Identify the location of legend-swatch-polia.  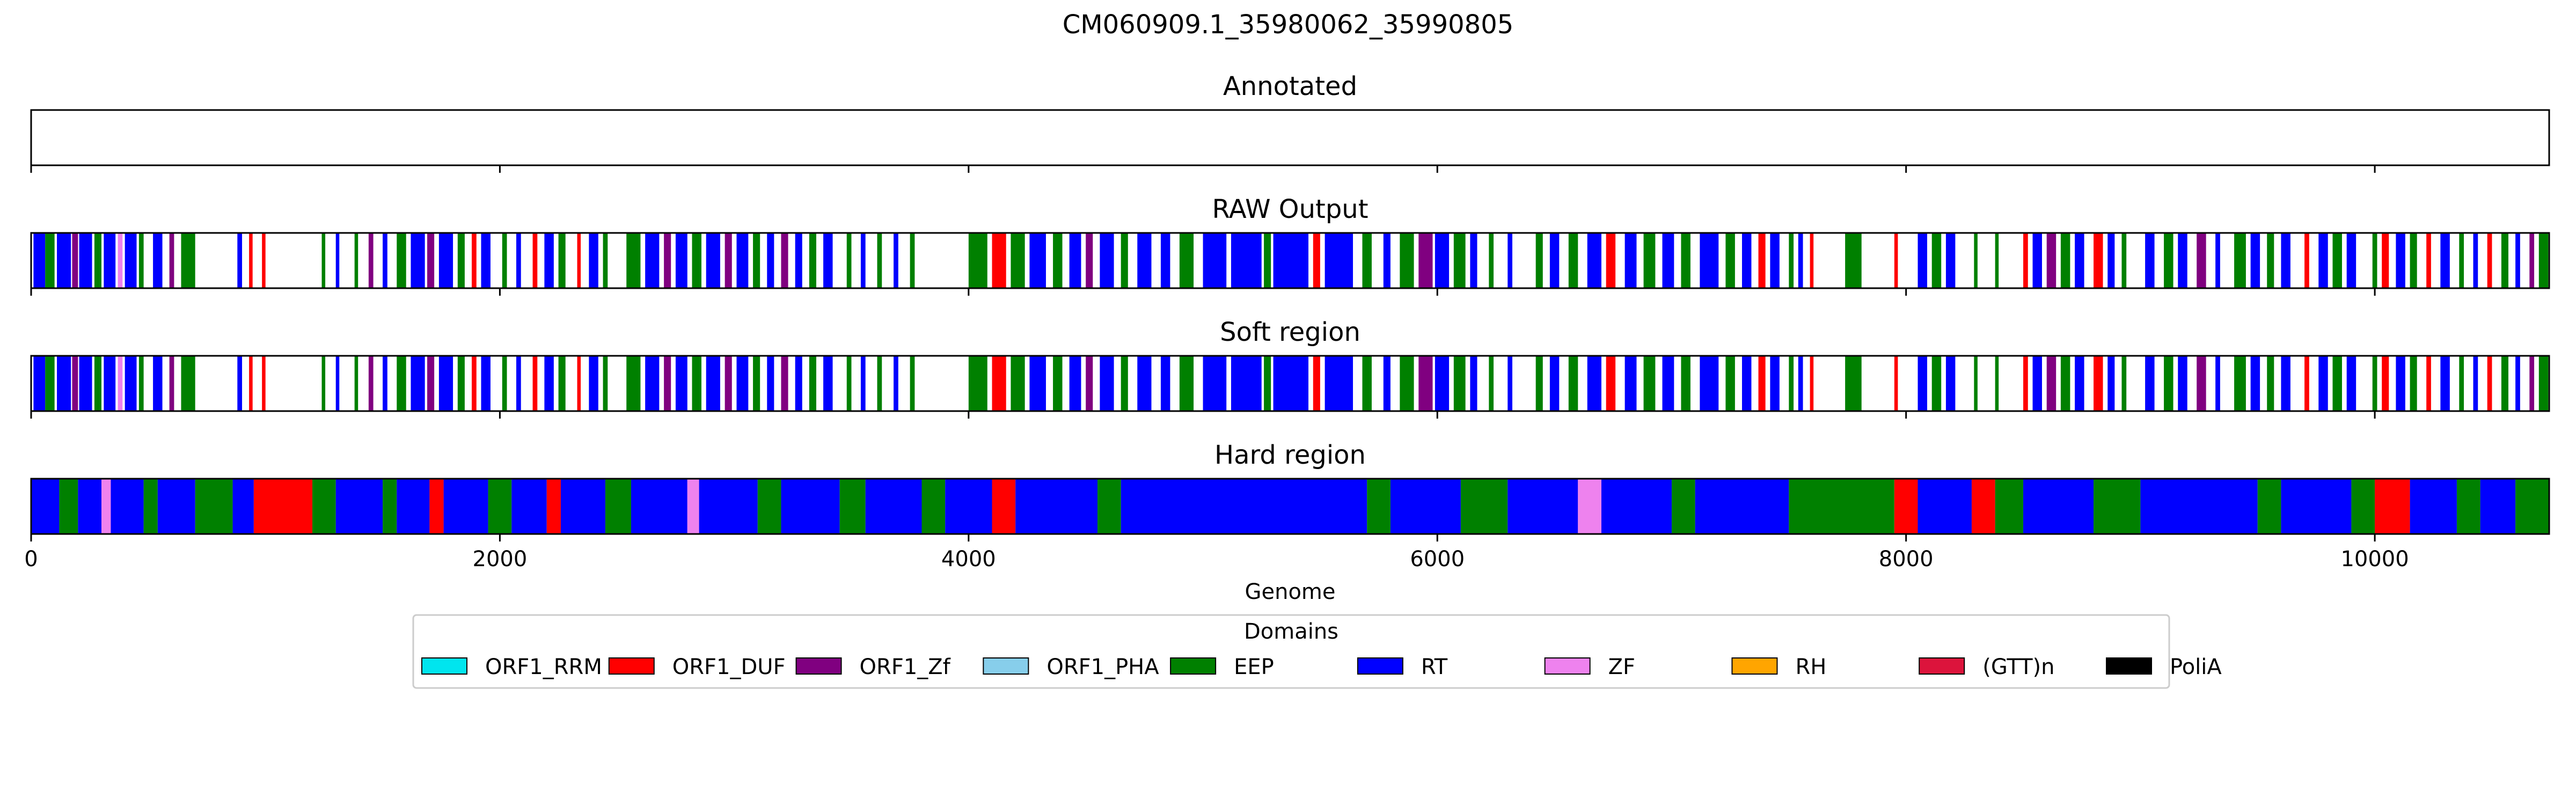
(2129, 666).